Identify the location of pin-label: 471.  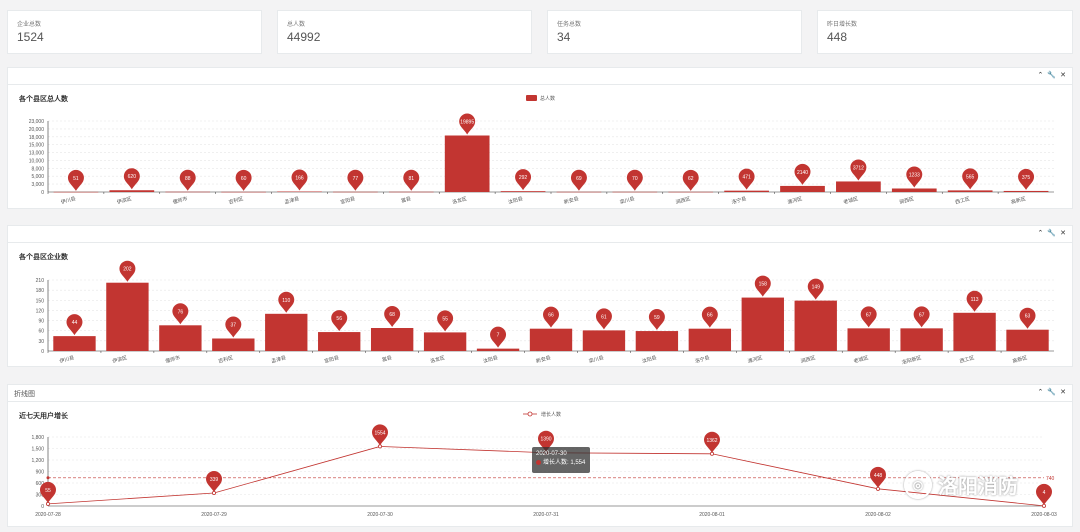
(746, 178).